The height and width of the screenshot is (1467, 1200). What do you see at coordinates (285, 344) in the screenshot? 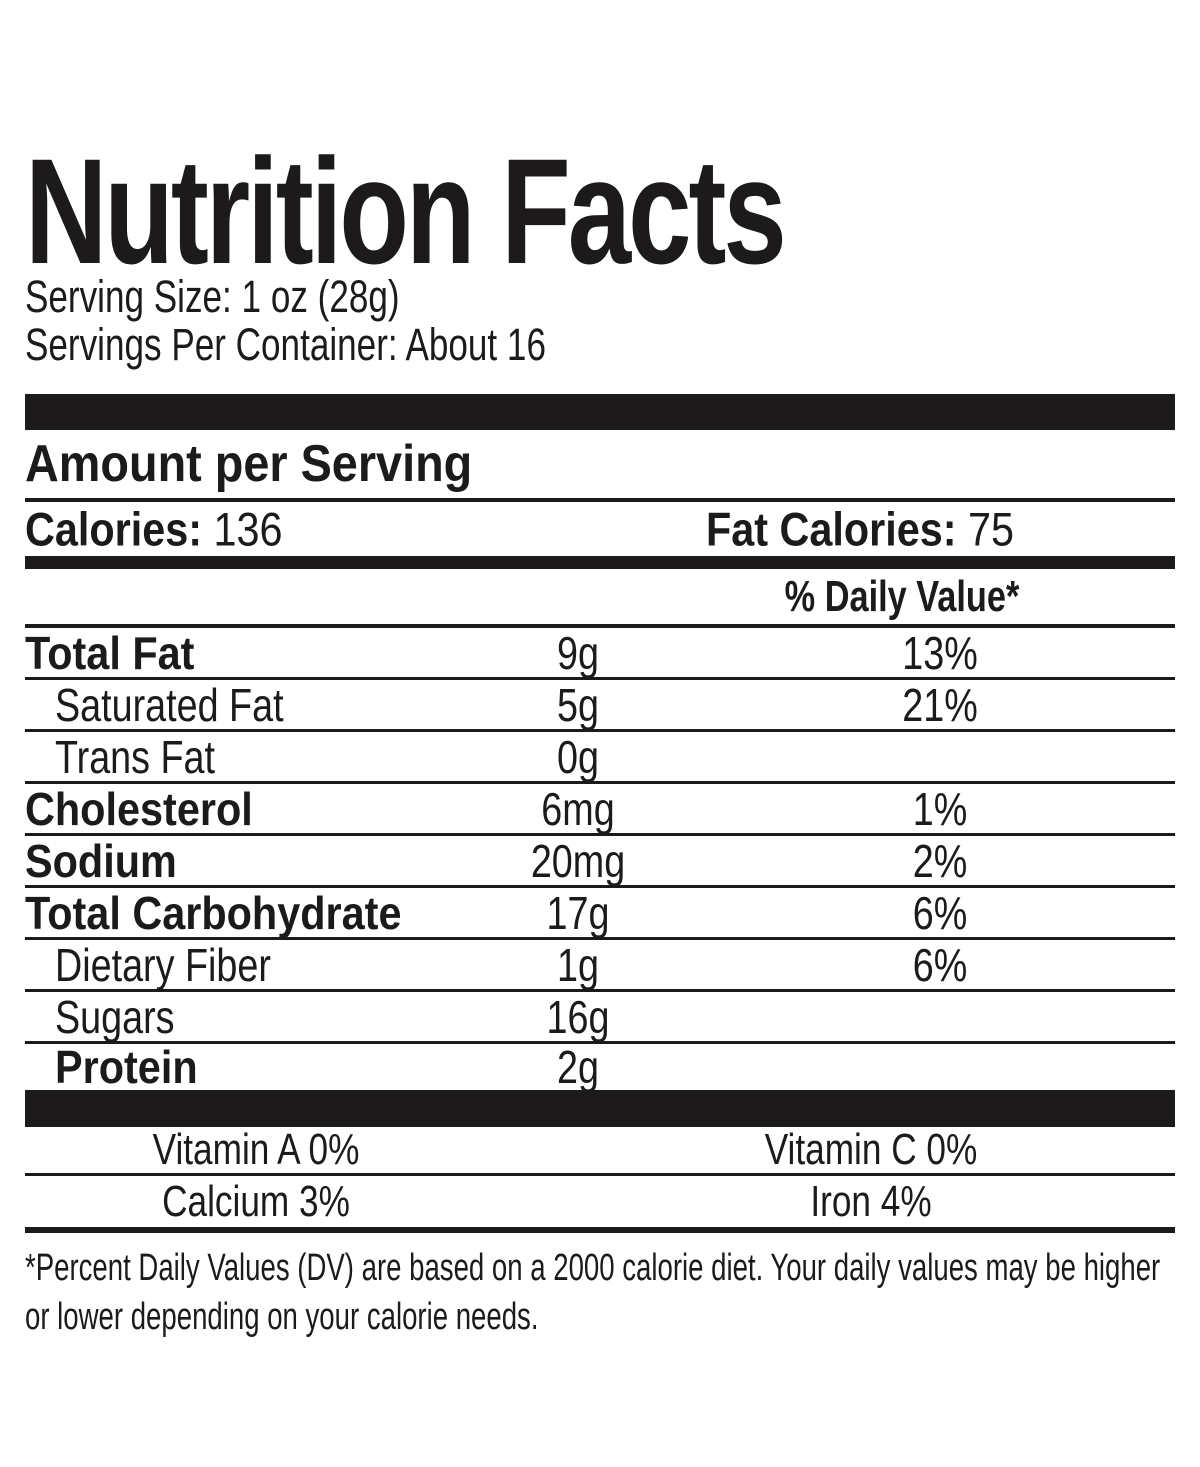
I see `servings-per-container-line: Servings Per Container: About 16` at bounding box center [285, 344].